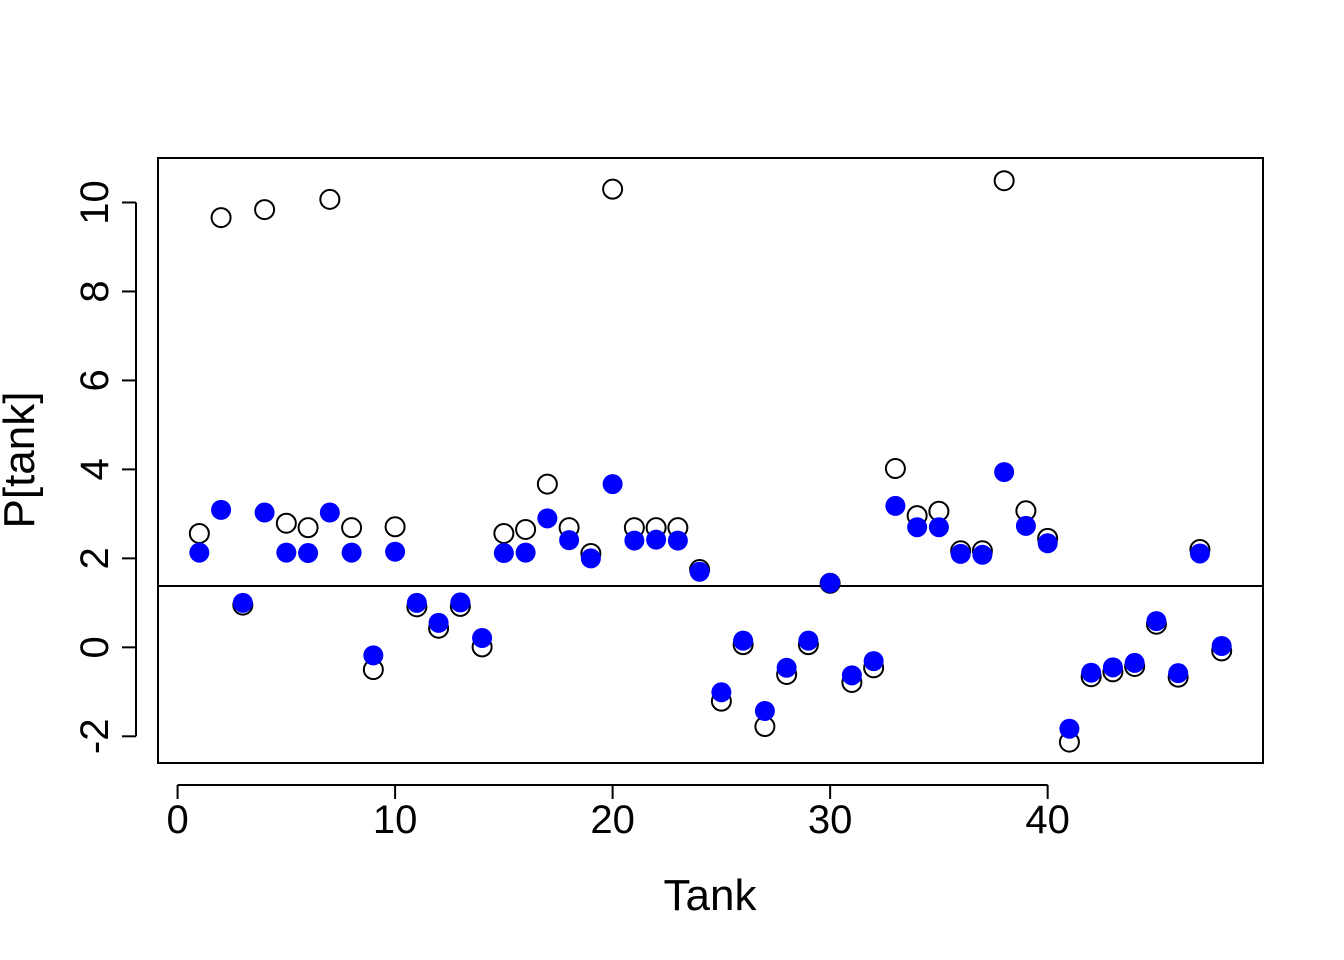 This screenshot has height=960, width=1344. I want to click on x-axis: 0 10 20 30 40, so click(618, 813).